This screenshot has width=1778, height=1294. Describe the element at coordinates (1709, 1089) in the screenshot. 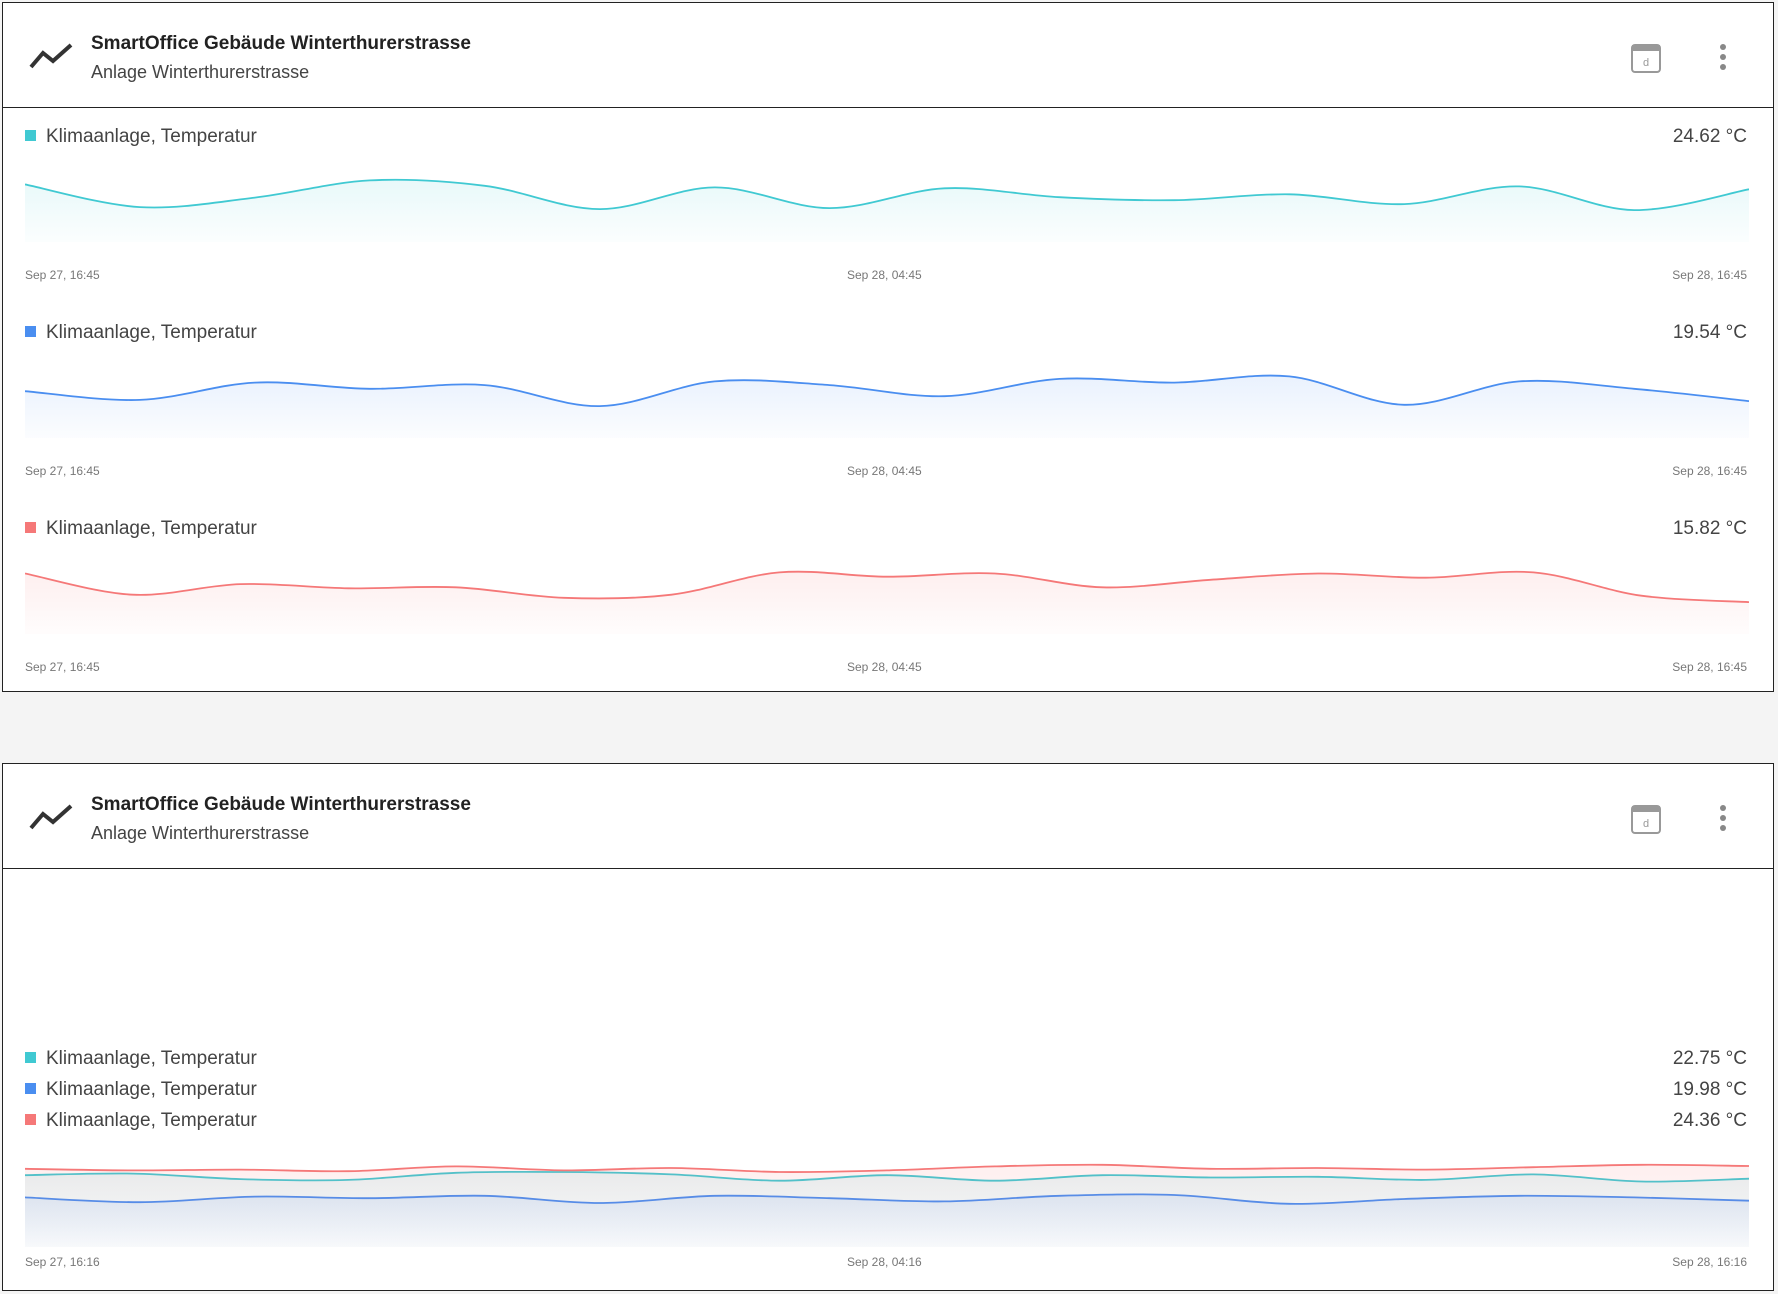

I see `current-value: 19.98 °C` at that location.